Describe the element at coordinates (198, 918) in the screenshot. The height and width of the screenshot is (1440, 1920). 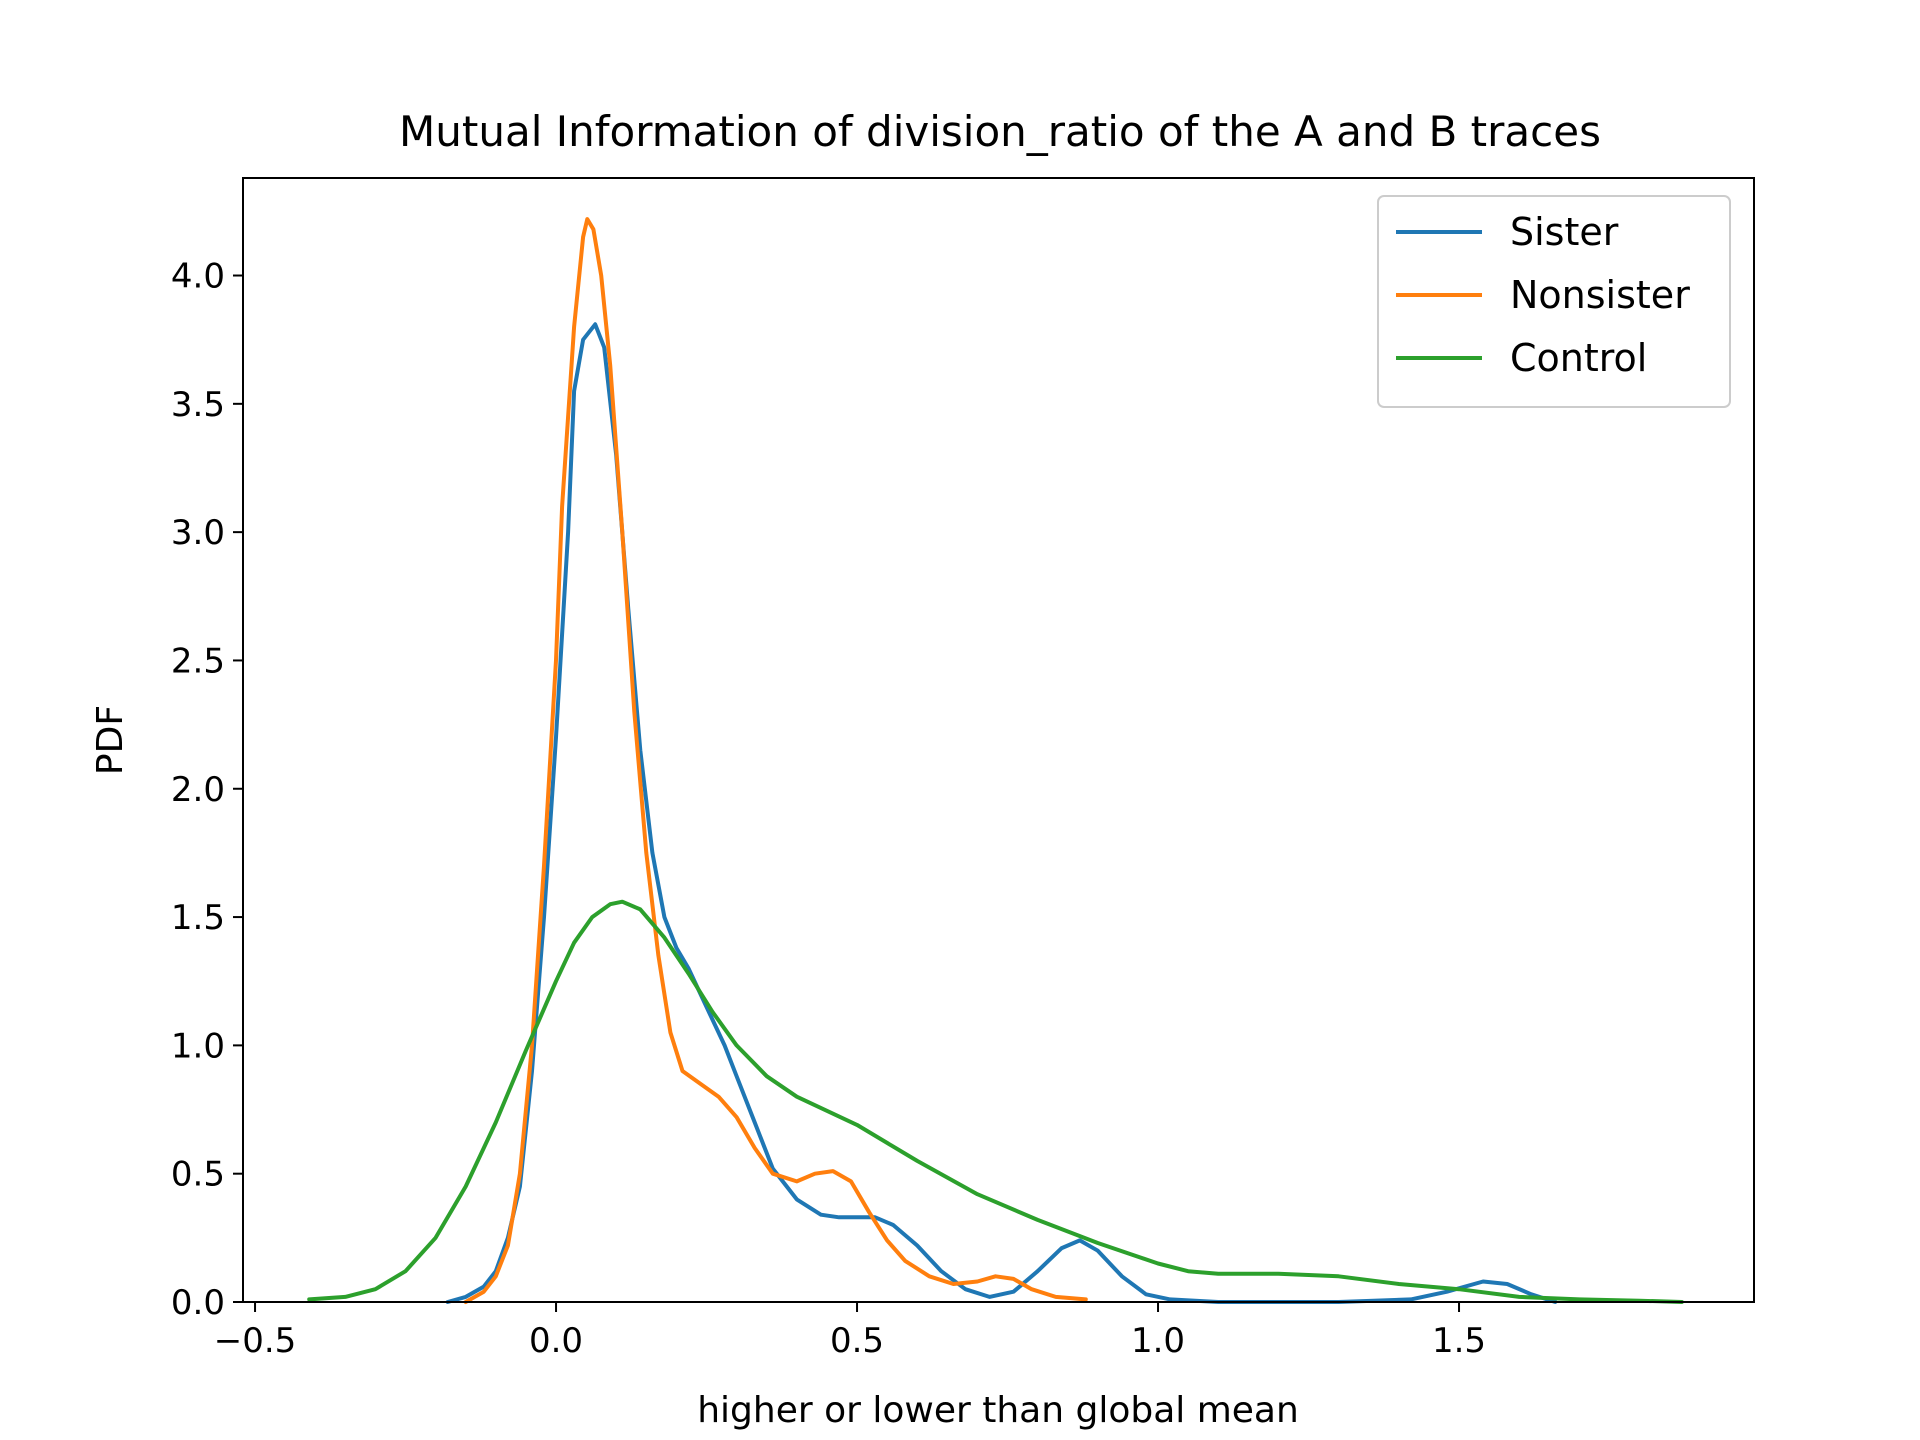
I see `y-tick-label: 1.5` at that location.